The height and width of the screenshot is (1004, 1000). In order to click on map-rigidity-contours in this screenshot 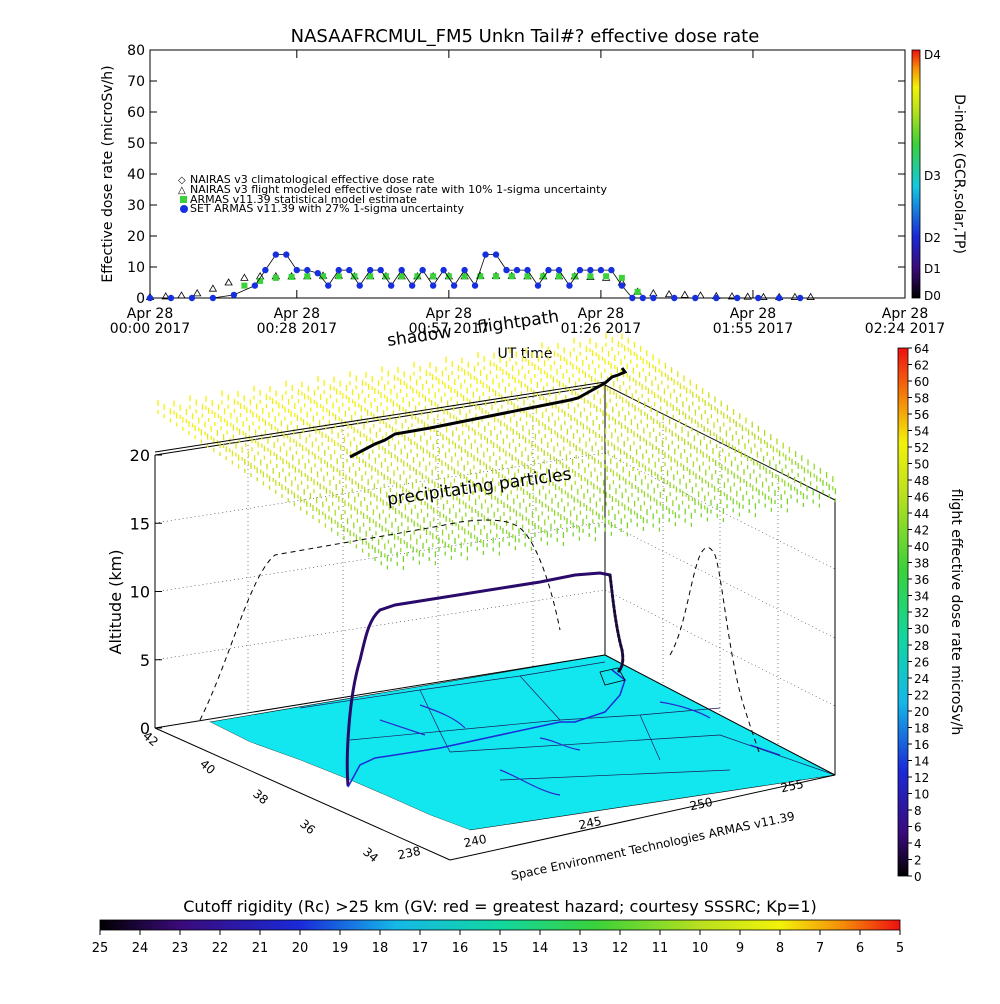, I will do `click(580, 748)`.